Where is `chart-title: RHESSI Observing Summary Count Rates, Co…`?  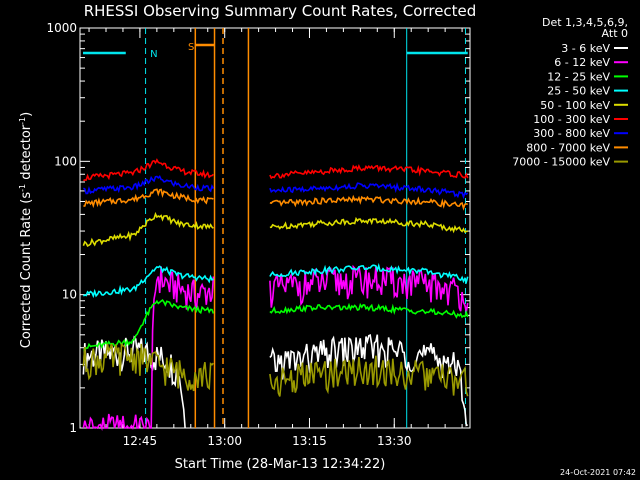
chart-title: RHESSI Observing Summary Count Rates, Co… is located at coordinates (280, 11).